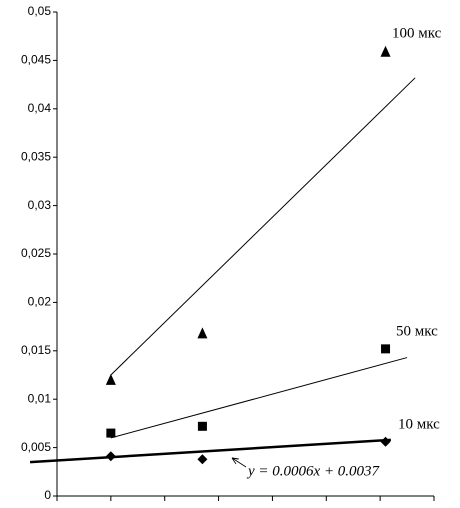  Describe the element at coordinates (417, 331) in the screenshot. I see `series-label: 50 мкс` at that location.